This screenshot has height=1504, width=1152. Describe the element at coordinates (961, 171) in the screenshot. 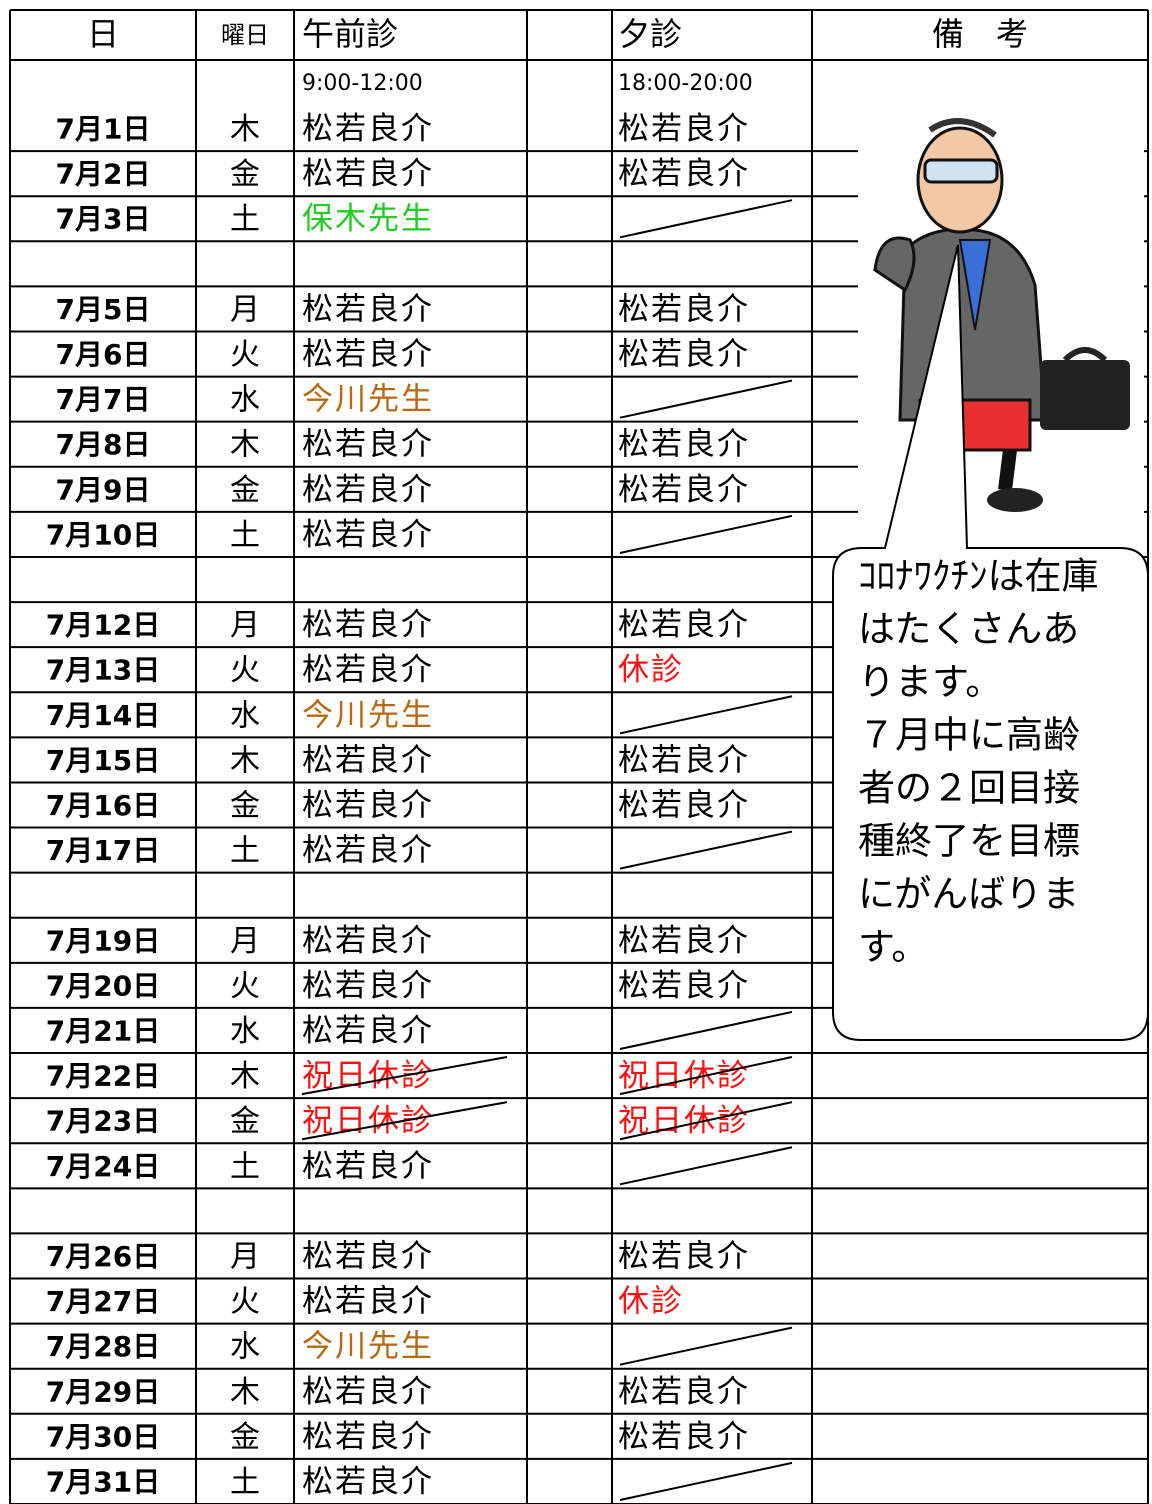

I see `sunglasses` at that location.